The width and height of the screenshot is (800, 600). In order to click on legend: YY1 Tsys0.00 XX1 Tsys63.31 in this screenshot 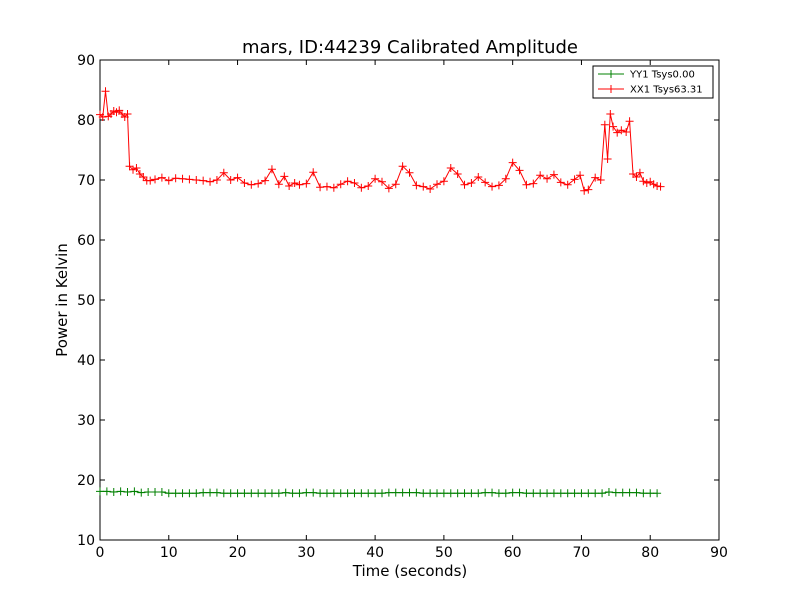, I will do `click(653, 82)`.